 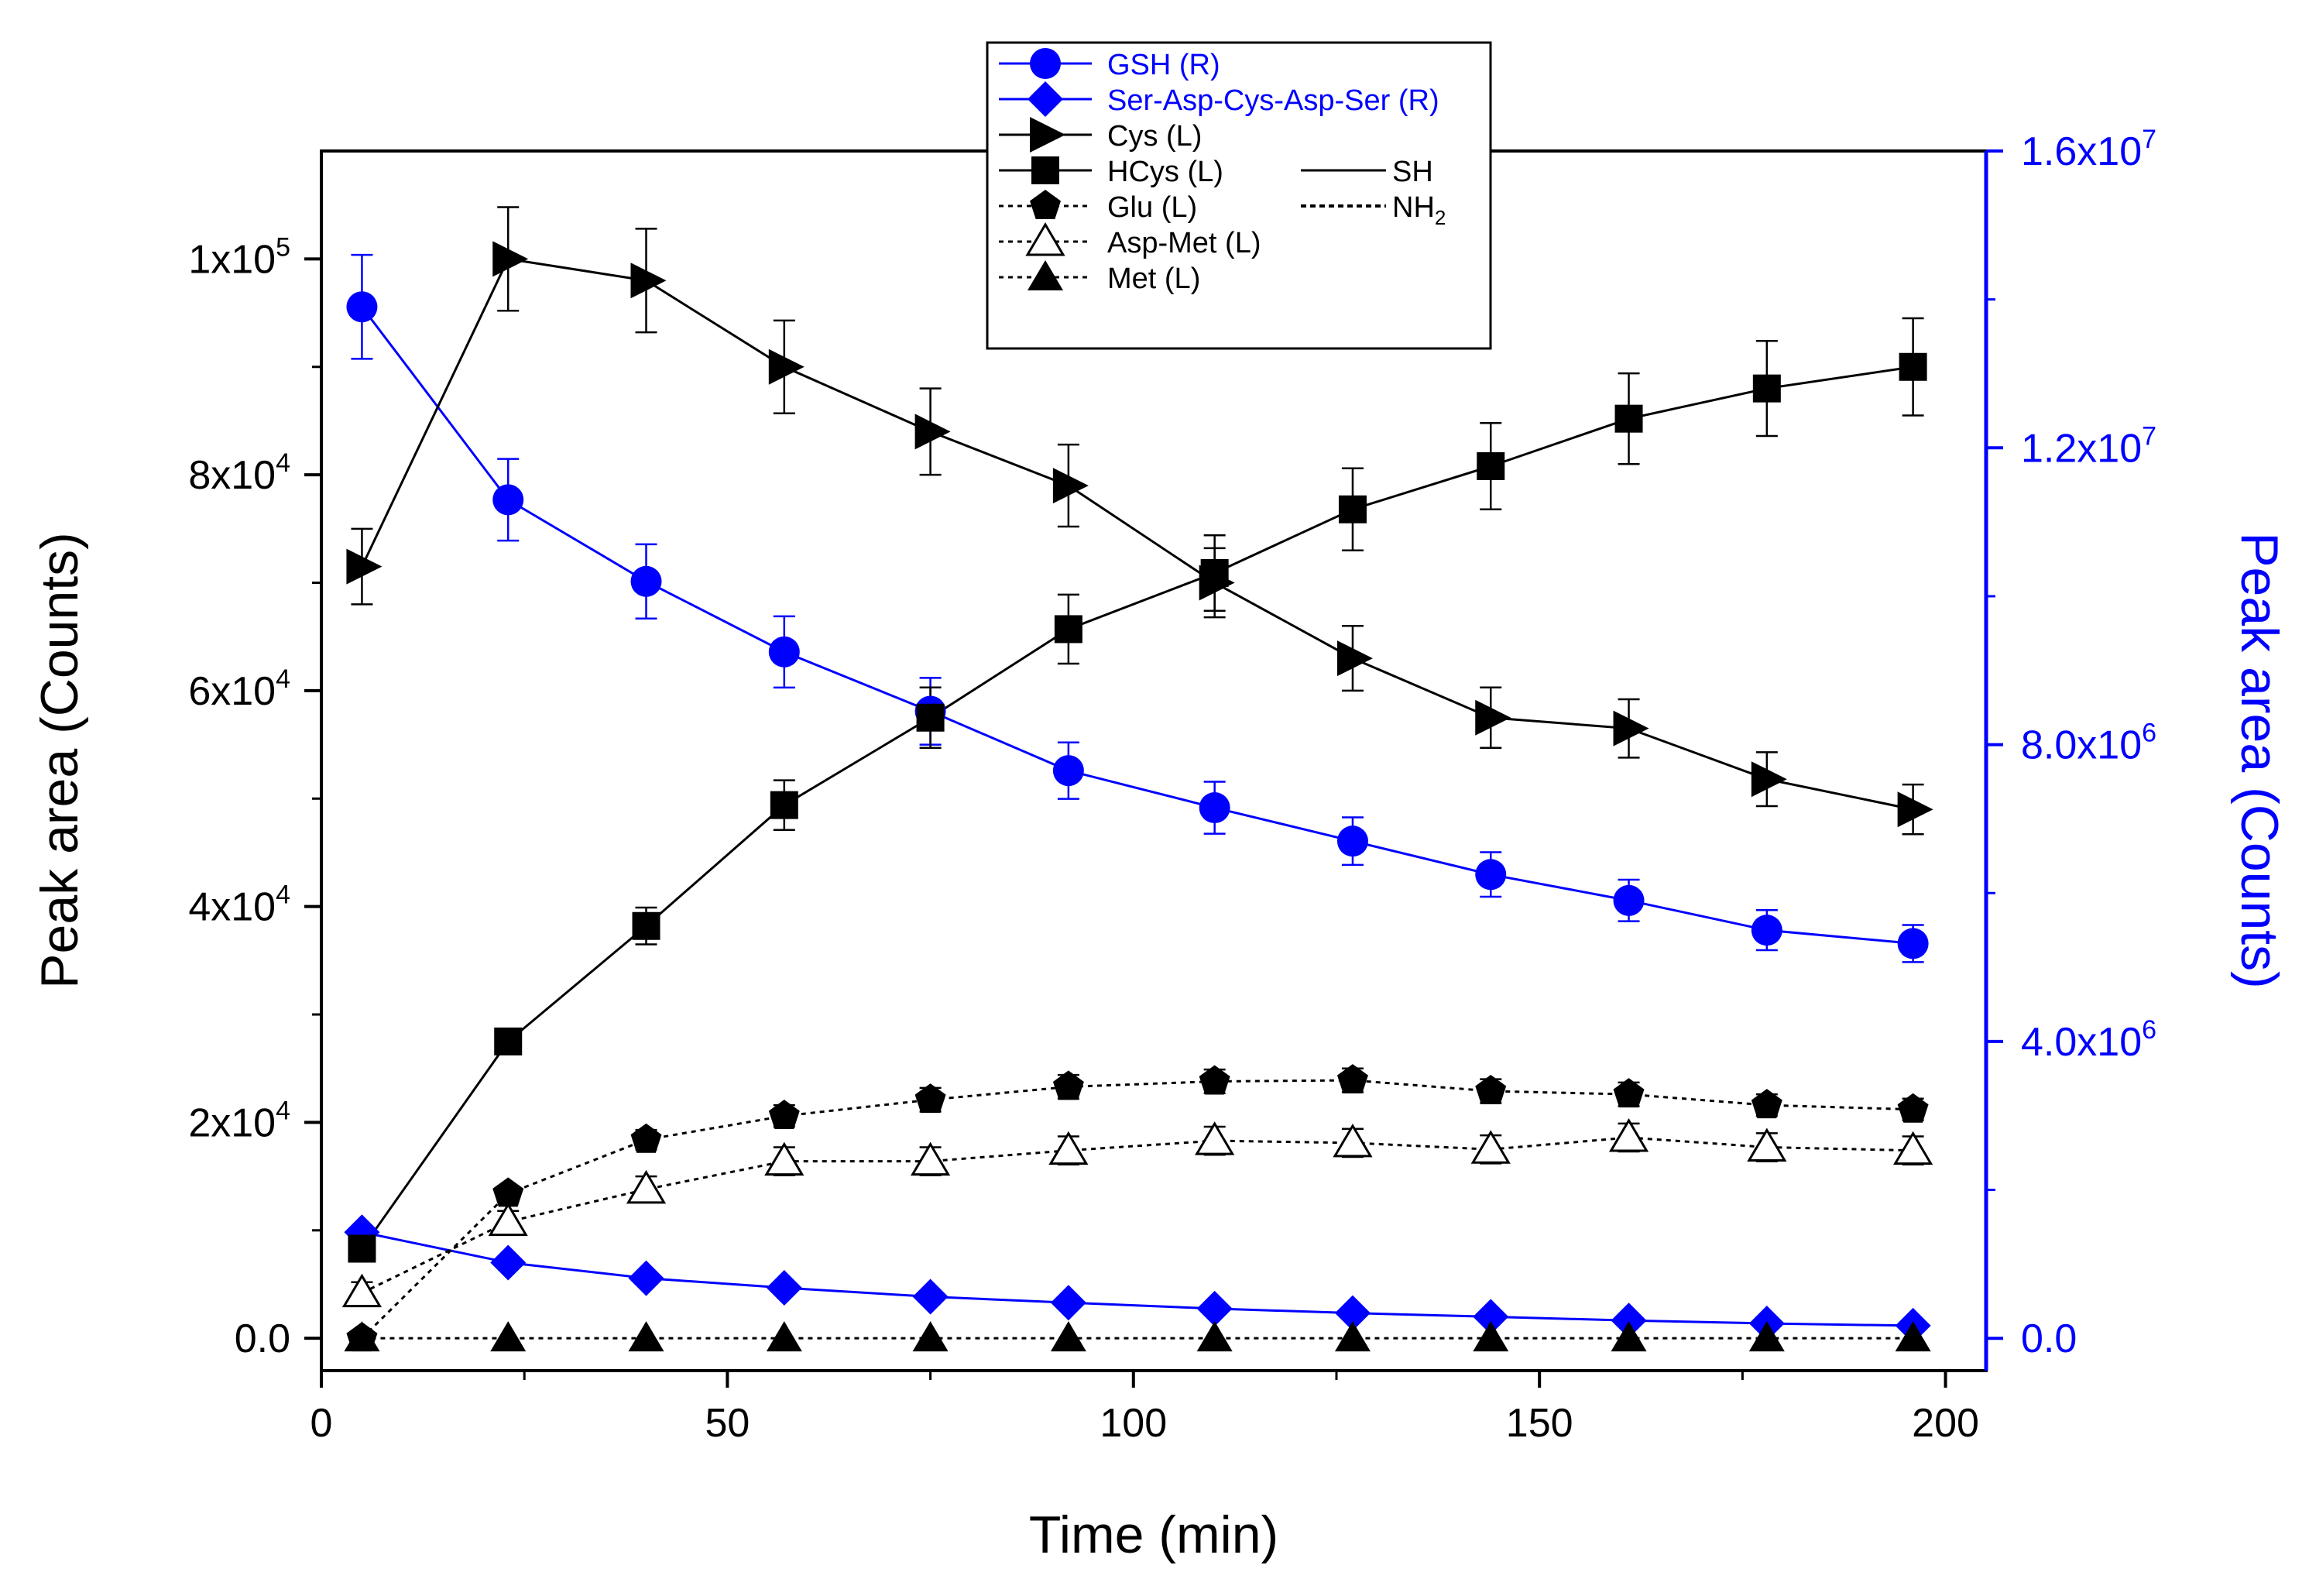 I want to click on y-axis-label-left: Peak area (Counts), so click(x=59, y=760).